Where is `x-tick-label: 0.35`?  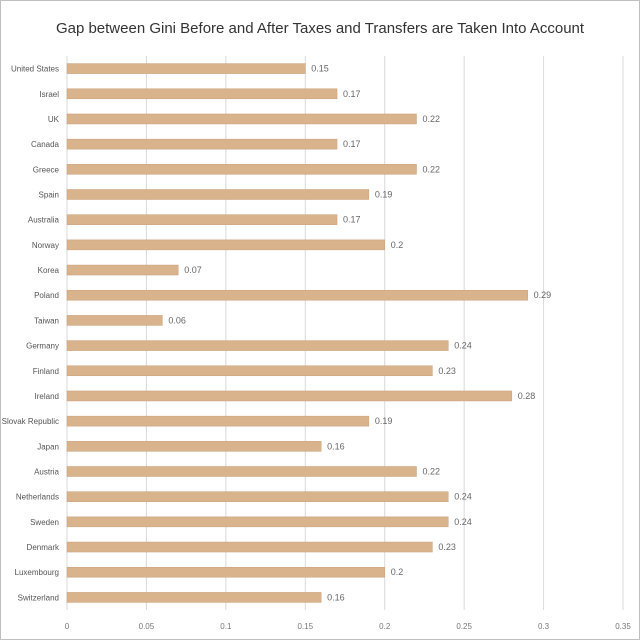 x-tick-label: 0.35 is located at coordinates (623, 626).